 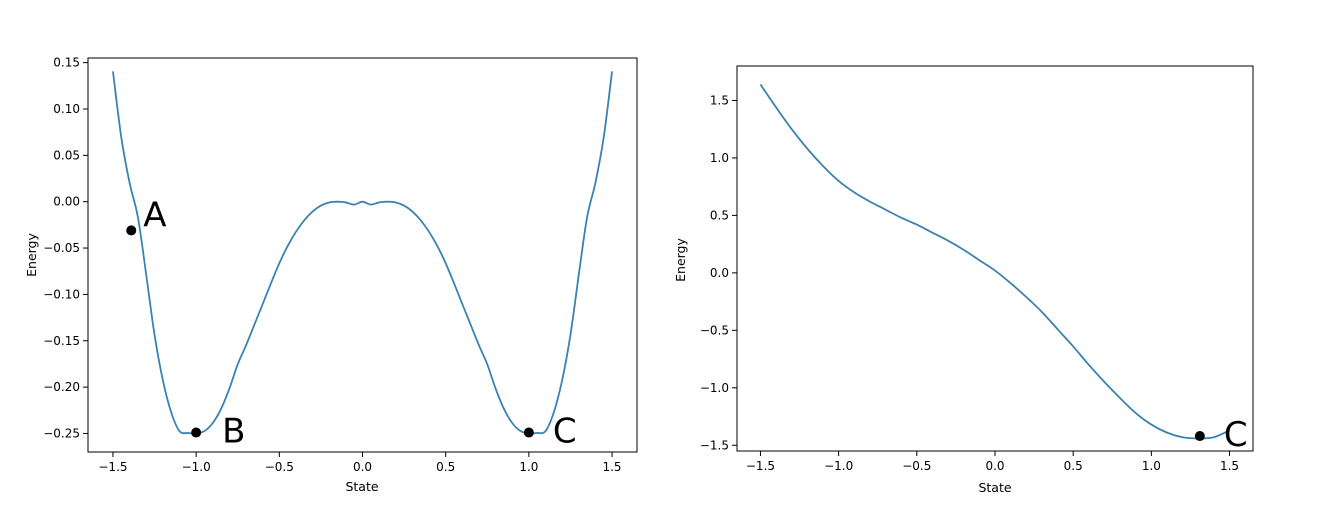 I want to click on points-right: C, so click(x=1221, y=435).